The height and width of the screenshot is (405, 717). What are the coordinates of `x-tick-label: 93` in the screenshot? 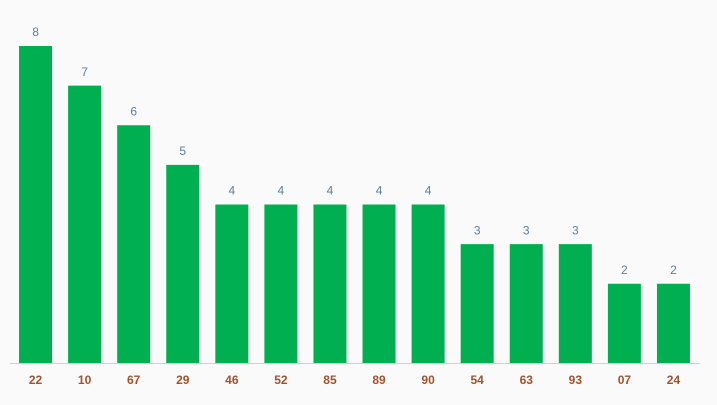 It's located at (576, 380).